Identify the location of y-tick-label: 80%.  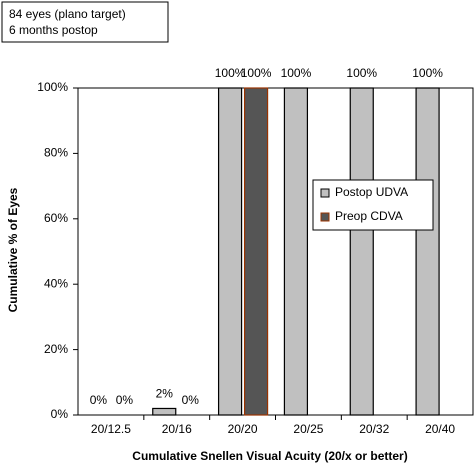
(56, 153).